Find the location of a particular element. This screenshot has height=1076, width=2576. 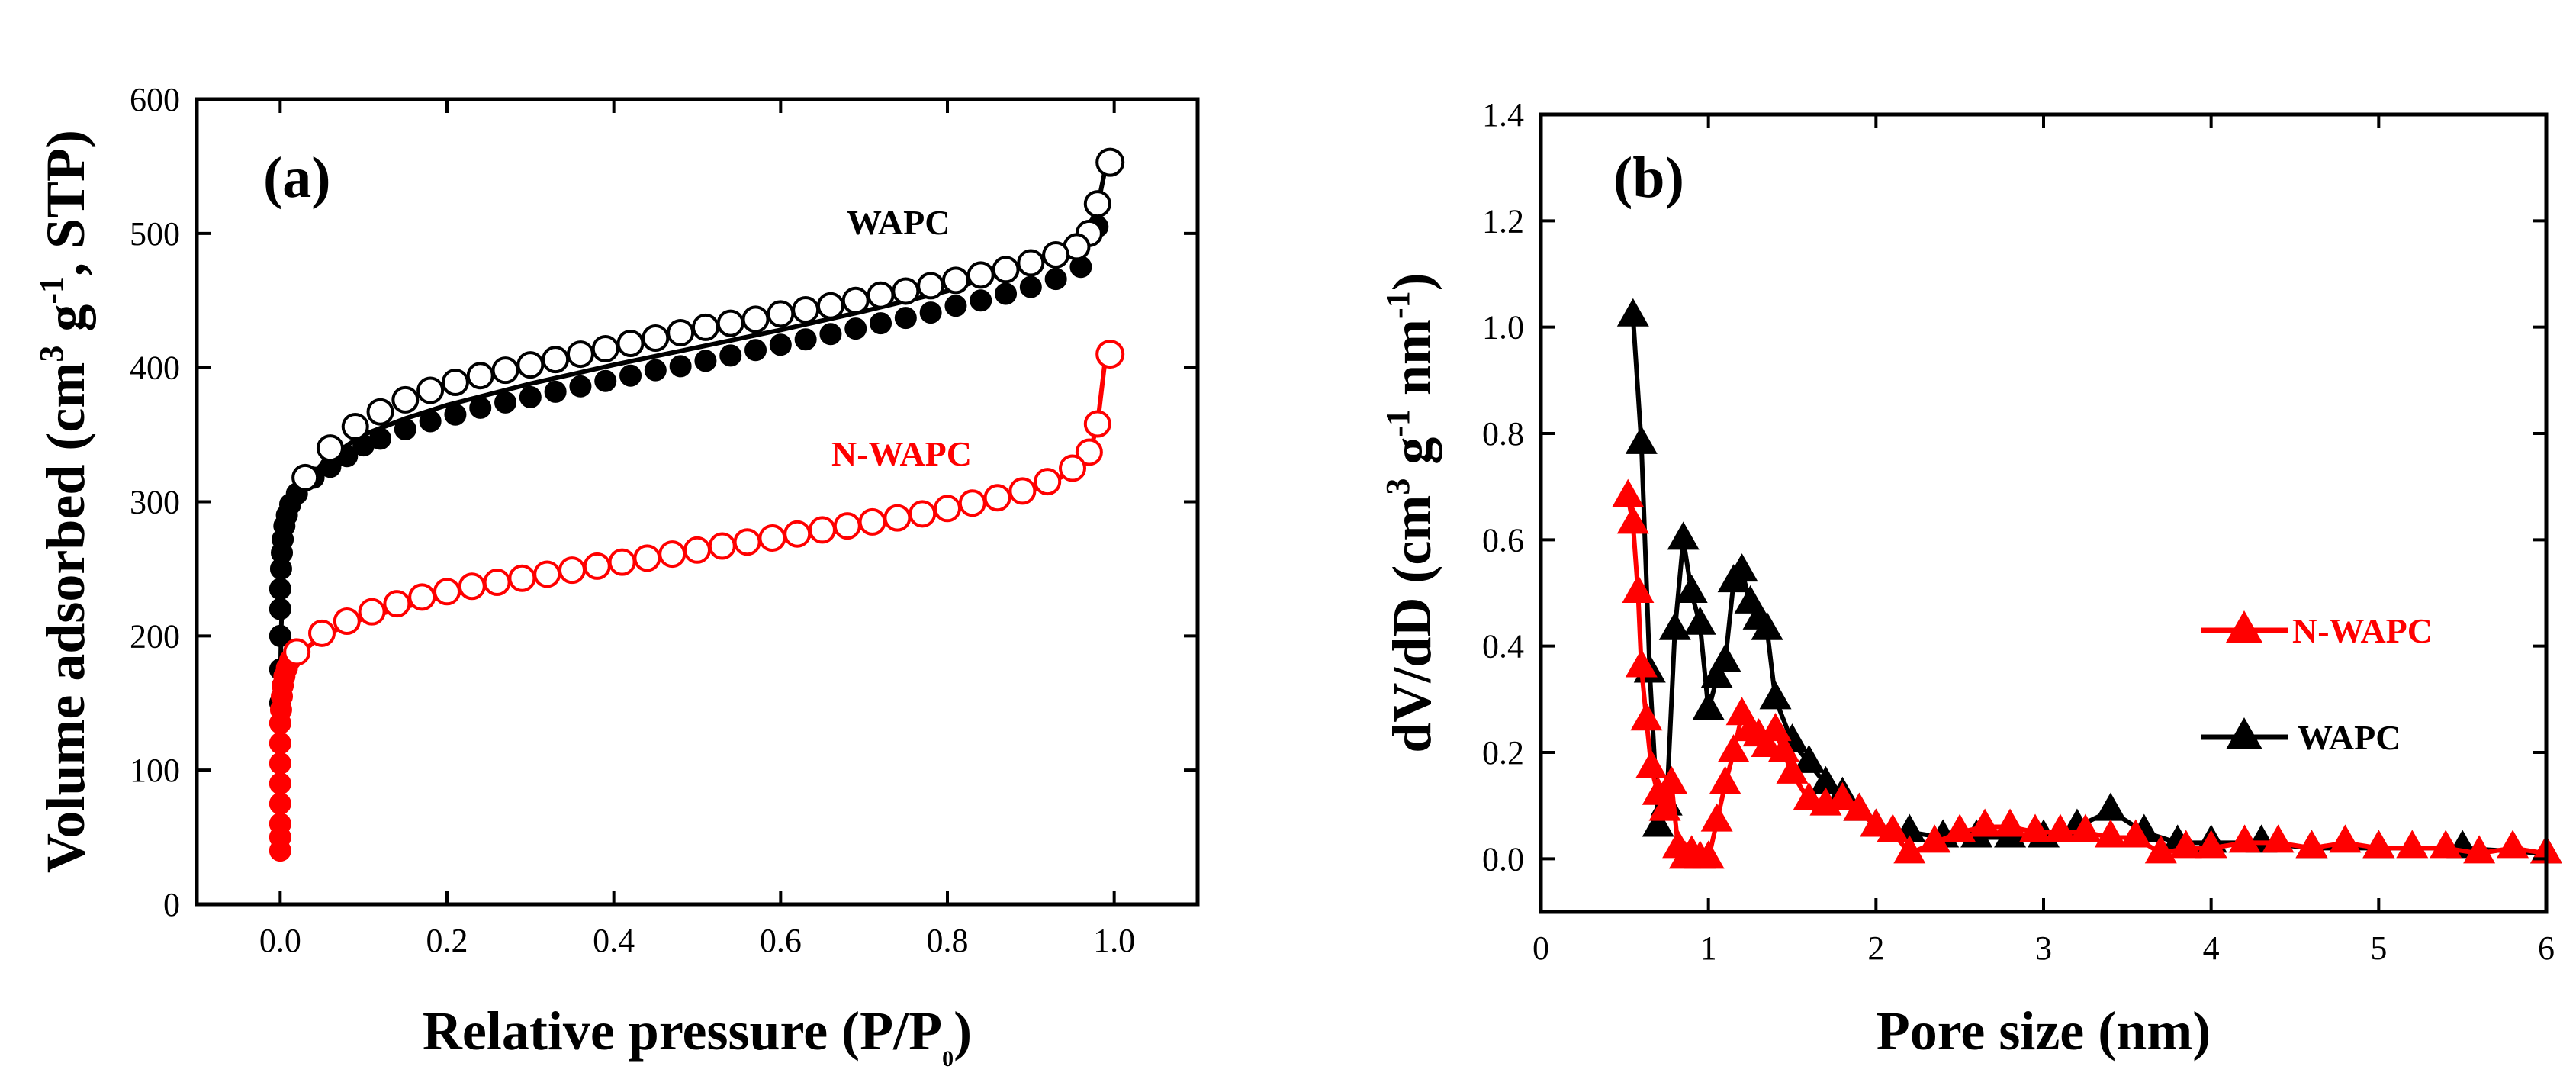

adsorption-point-n-wapc is located at coordinates (280, 743).